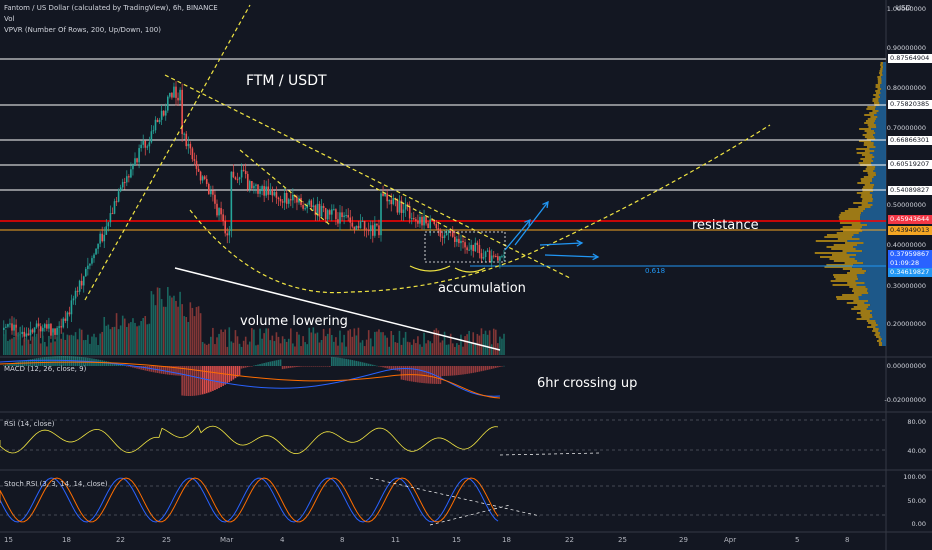 The height and width of the screenshot is (550, 932). I want to click on rsi-label: RSI (14, close), so click(29, 424).